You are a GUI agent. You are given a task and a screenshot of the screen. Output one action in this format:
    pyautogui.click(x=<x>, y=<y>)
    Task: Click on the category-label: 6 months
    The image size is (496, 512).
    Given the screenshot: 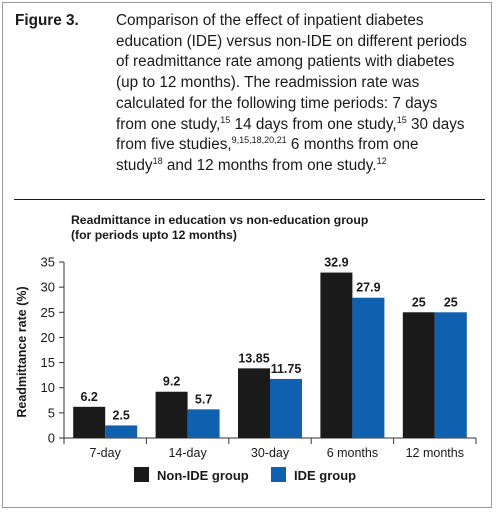 What is the action you would take?
    pyautogui.click(x=352, y=453)
    